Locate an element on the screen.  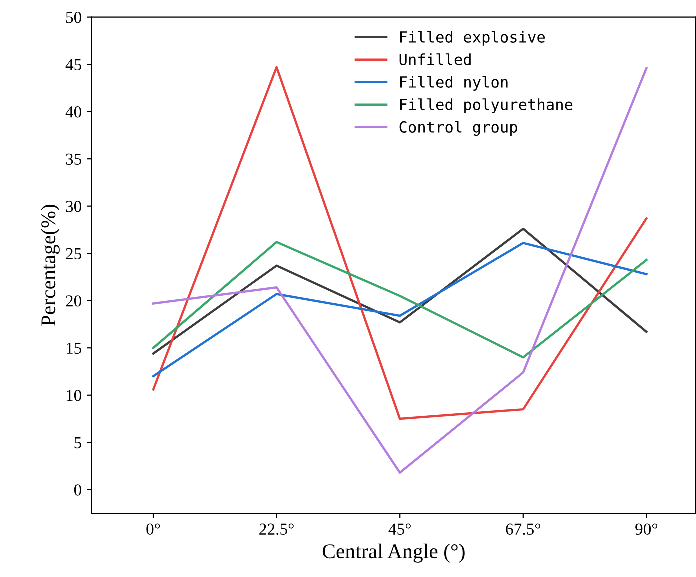
y-tick-label: 0 is located at coordinates (78, 490).